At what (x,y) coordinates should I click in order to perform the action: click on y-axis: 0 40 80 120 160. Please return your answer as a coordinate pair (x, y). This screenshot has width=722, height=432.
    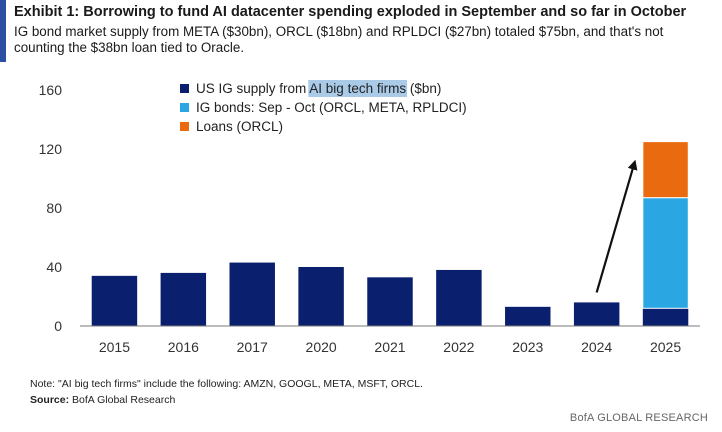
    Looking at the image, I should click on (51, 208).